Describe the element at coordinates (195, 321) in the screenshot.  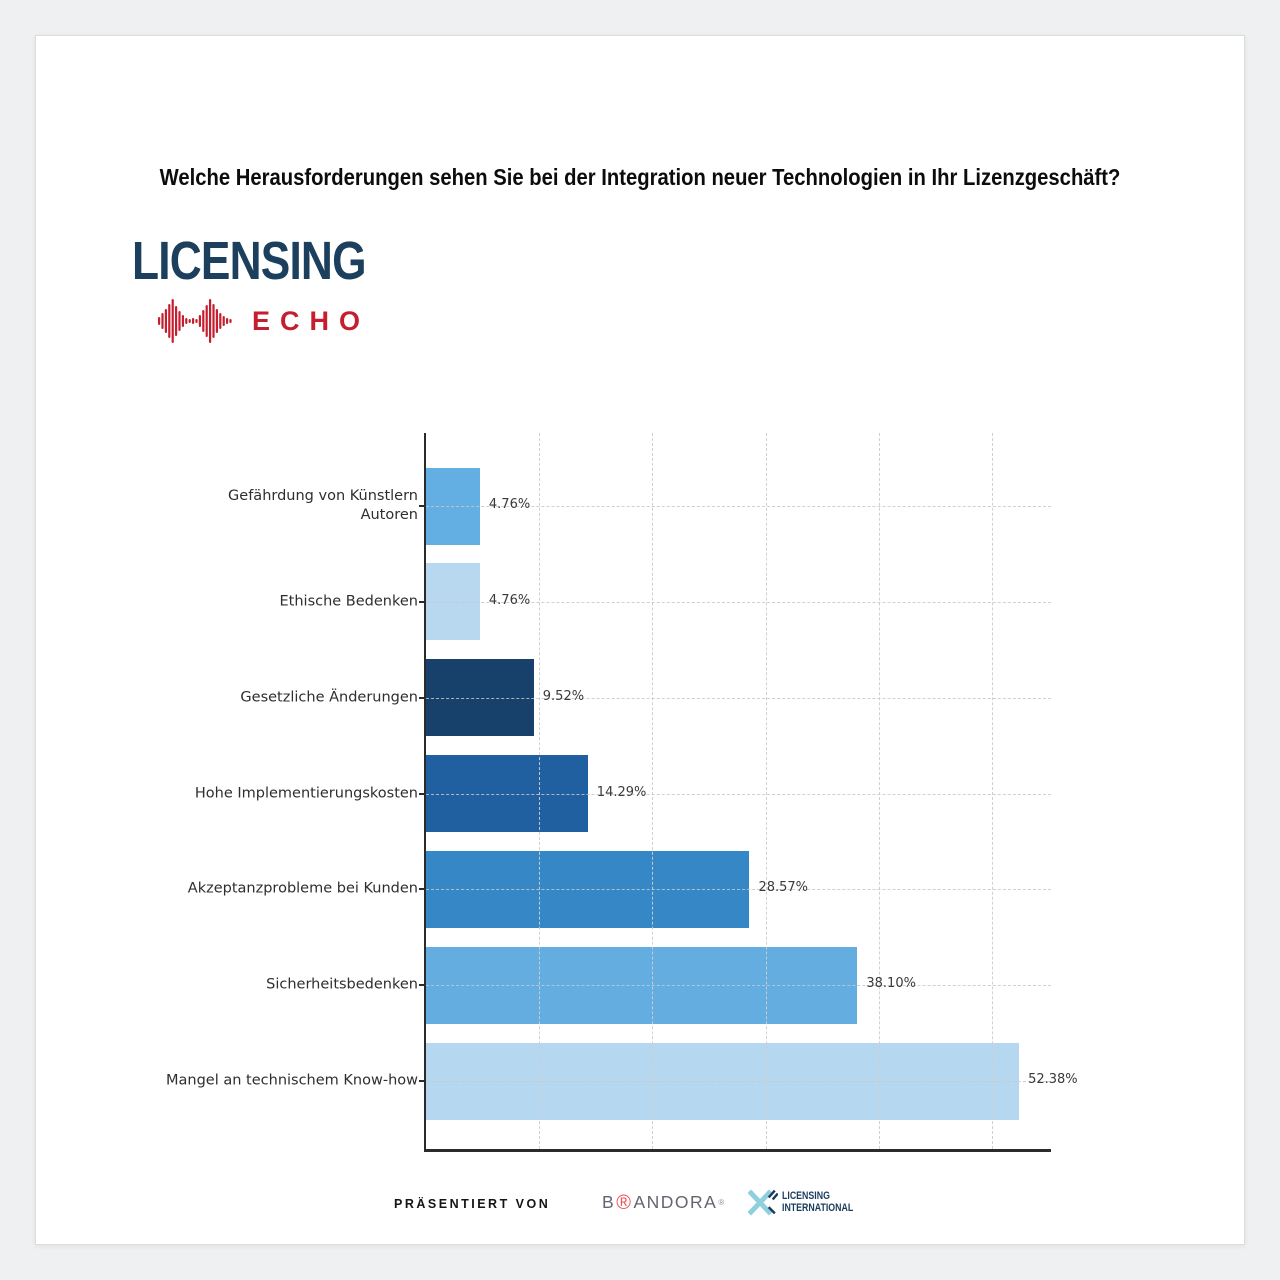
I see `audio-waveform-icon` at that location.